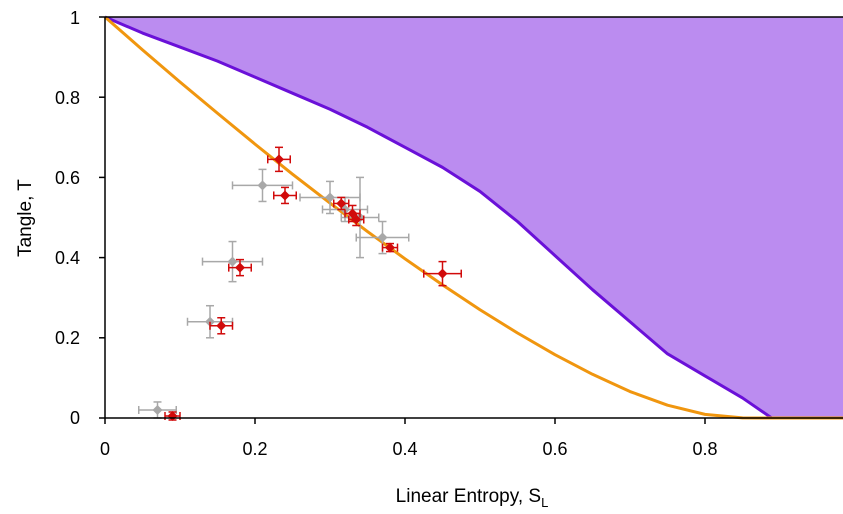 This screenshot has width=843, height=514. I want to click on y-tick-label: 0.2, so click(67, 338).